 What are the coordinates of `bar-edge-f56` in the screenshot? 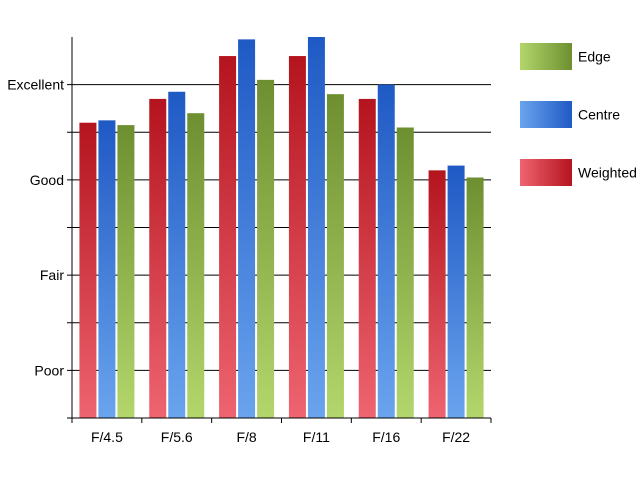 It's located at (196, 265).